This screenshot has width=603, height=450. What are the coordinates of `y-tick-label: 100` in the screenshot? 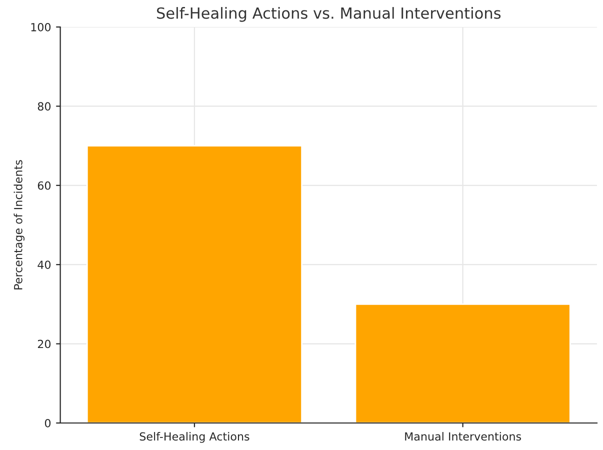 It's located at (41, 27).